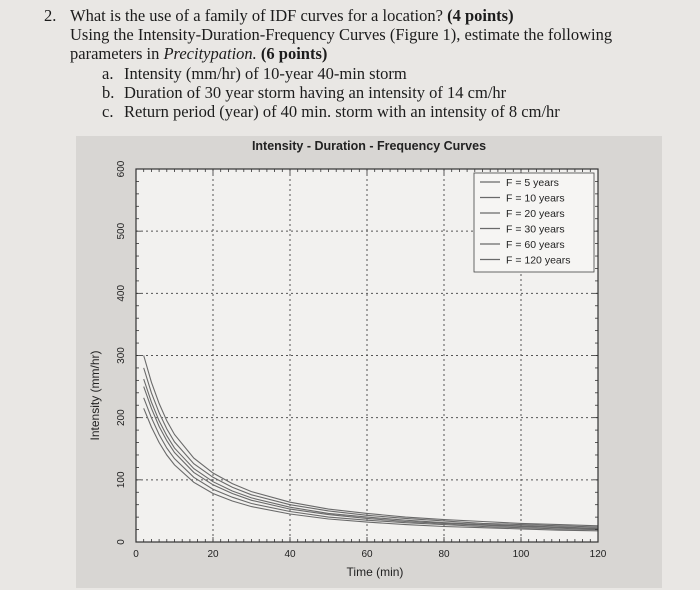  What do you see at coordinates (121, 479) in the screenshot?
I see `y-tick-label: 100` at bounding box center [121, 479].